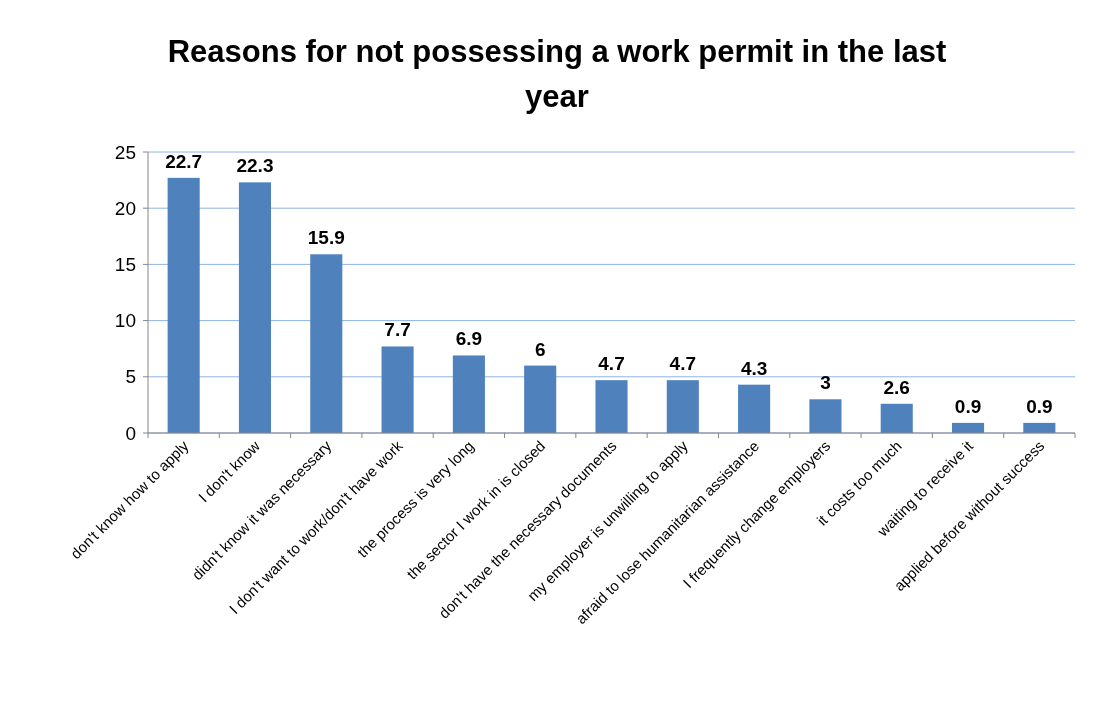  Describe the element at coordinates (125, 321) in the screenshot. I see `y-tick-label: 10` at that location.